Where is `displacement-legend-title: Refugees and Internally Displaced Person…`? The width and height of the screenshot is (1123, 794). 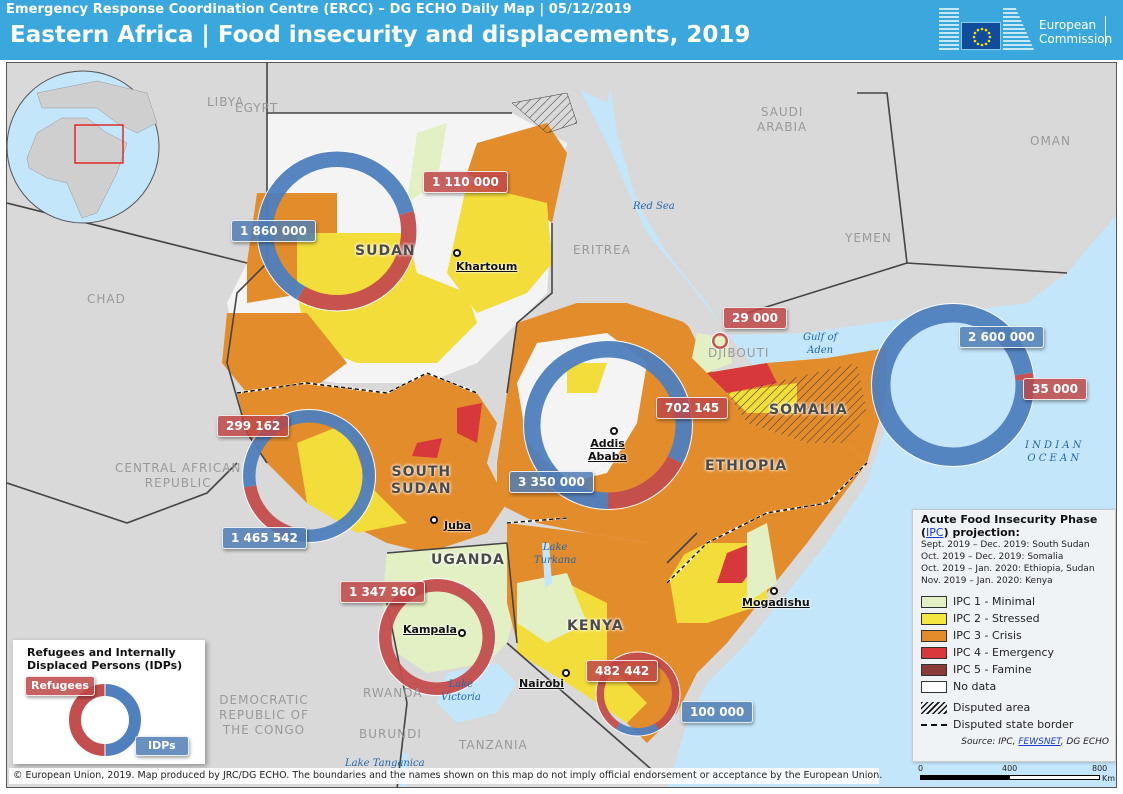
displacement-legend-title: Refugees and Internally Displaced Person… is located at coordinates (116, 659).